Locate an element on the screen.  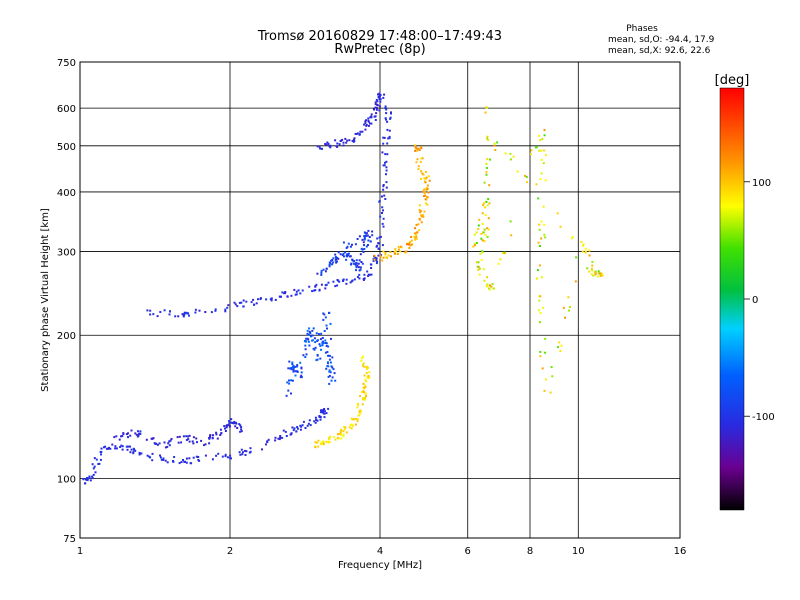
x-tick-label: 1 is located at coordinates (80, 551).